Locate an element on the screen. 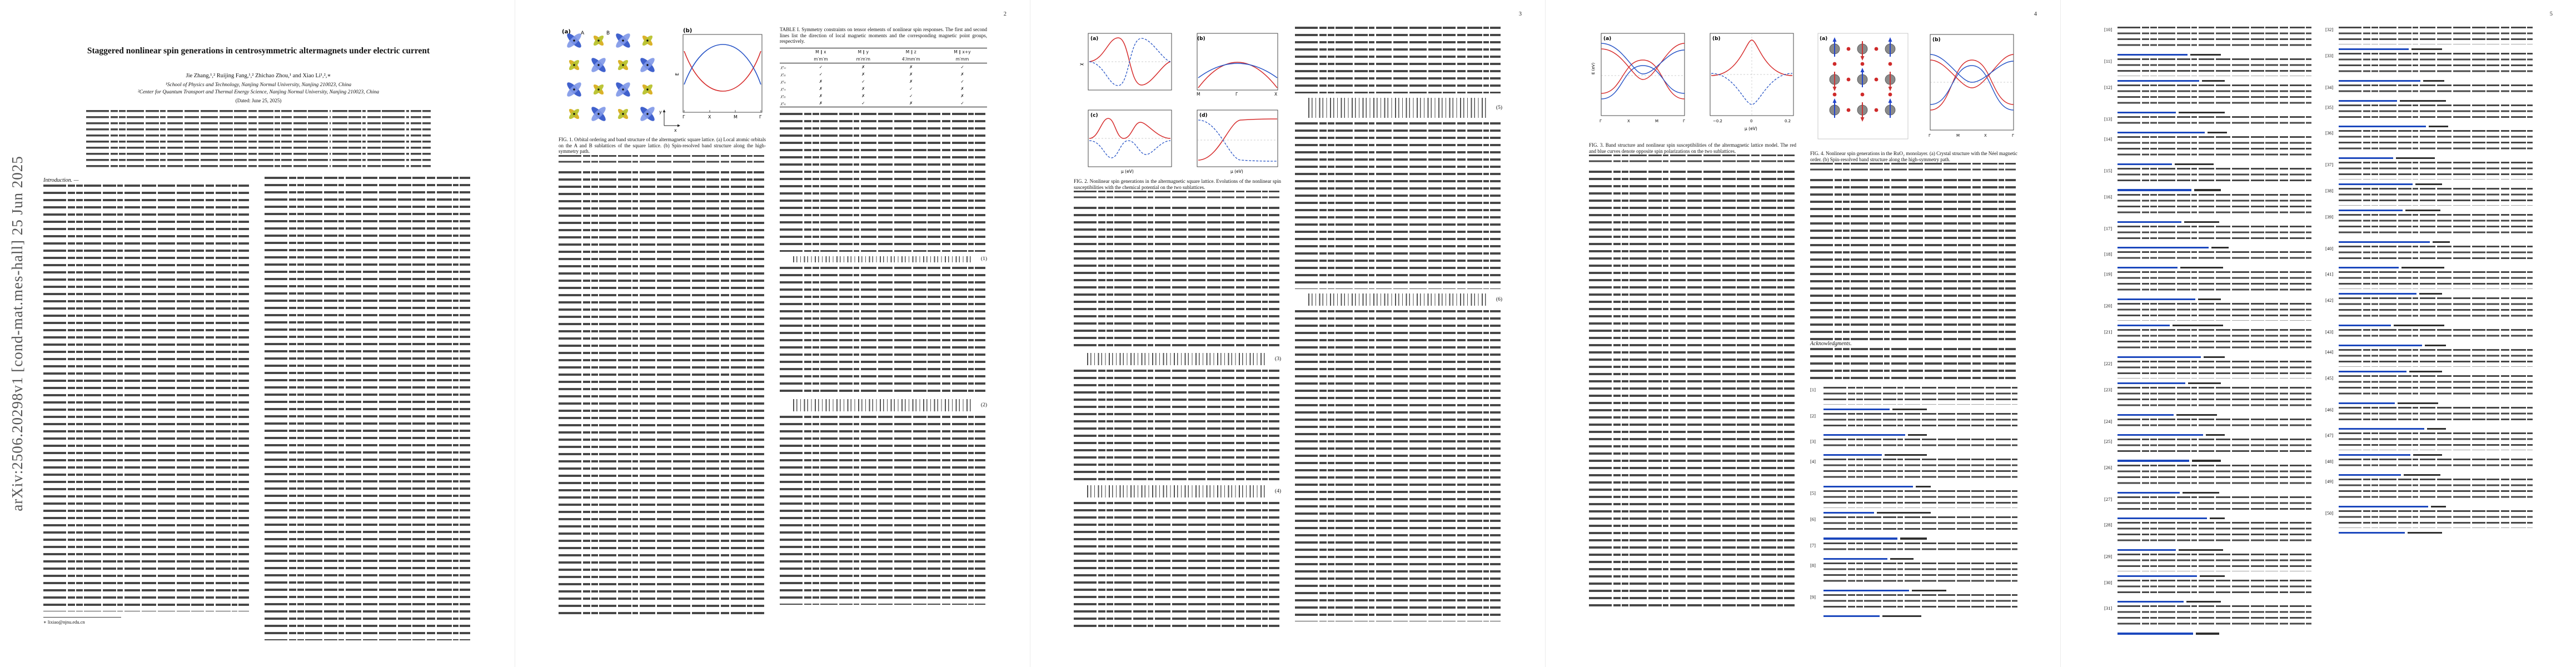  table-header-cell: M ∥ y is located at coordinates (863, 51).